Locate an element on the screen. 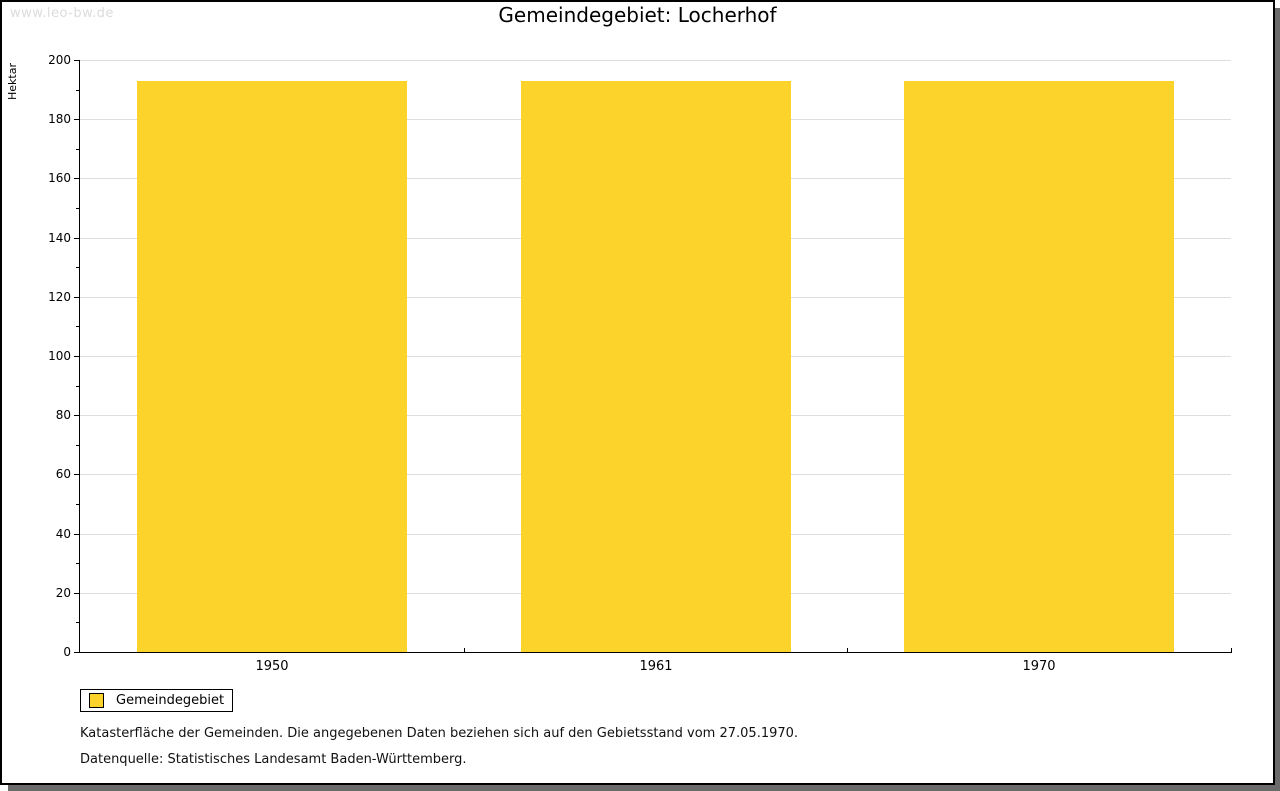  y-tick-label-200: 200 is located at coordinates (59, 60).